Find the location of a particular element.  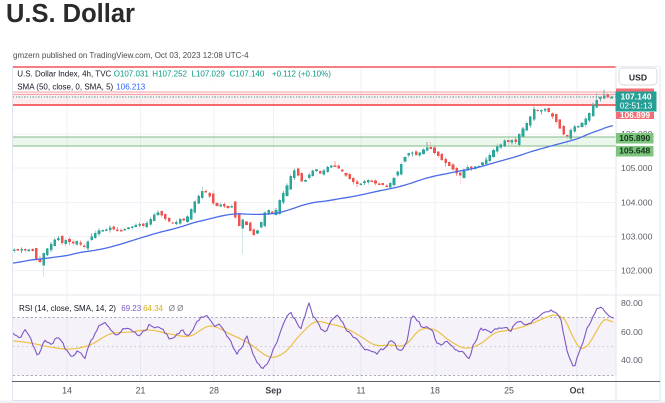

svg-text: 02:51:13 is located at coordinates (636, 106).